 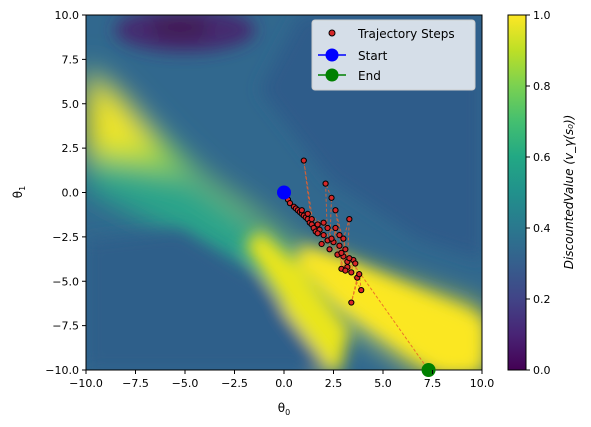 I want to click on x-tick-label: −10.0, so click(x=86, y=383).